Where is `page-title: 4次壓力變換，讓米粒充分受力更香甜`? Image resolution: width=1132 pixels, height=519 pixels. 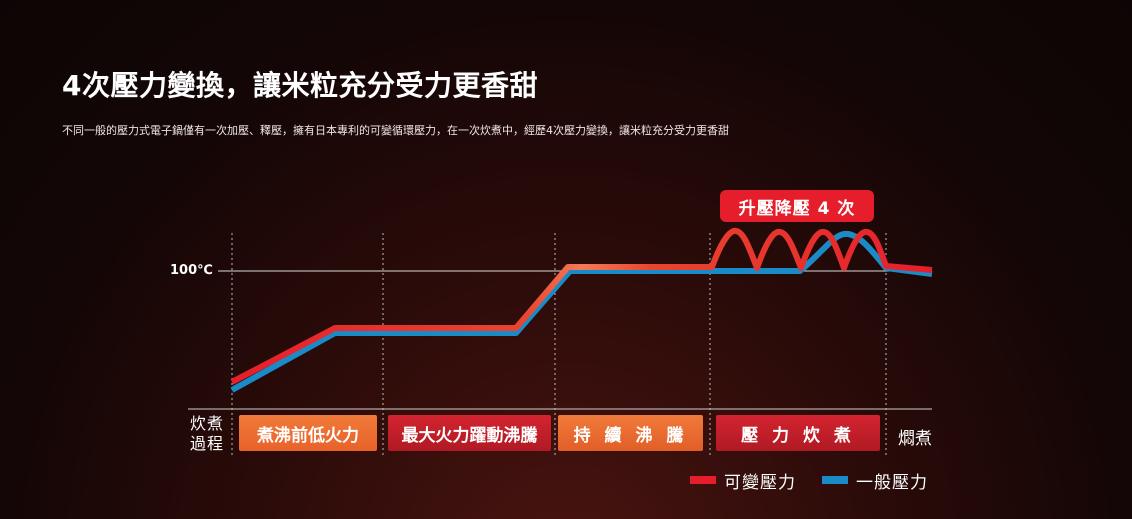
page-title: 4次壓力變換，讓米粒充分受力更香甜 is located at coordinates (300, 85).